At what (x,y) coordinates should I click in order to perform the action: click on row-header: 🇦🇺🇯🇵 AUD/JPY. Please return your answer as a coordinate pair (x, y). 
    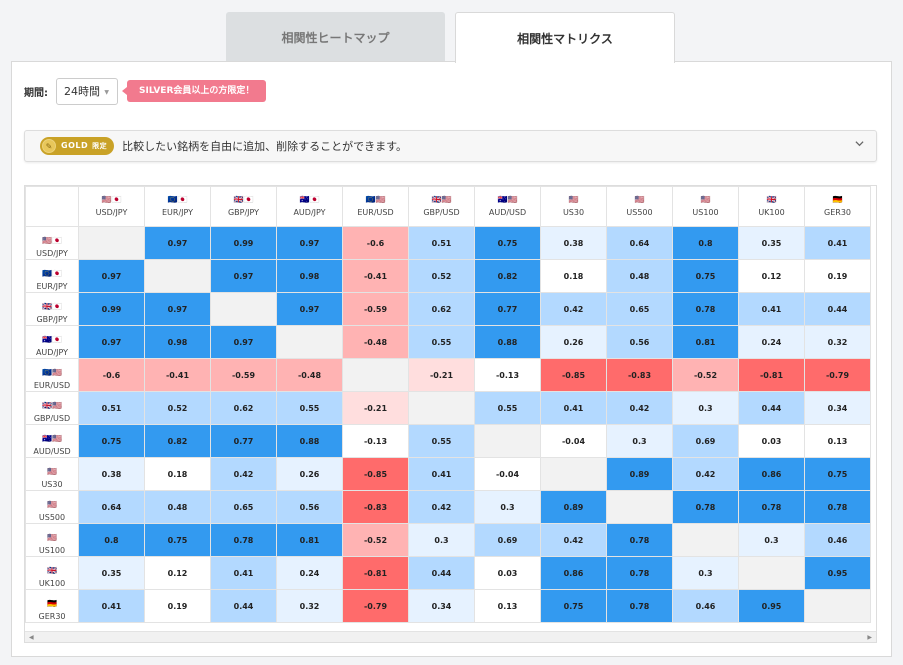
    Looking at the image, I should click on (52, 342).